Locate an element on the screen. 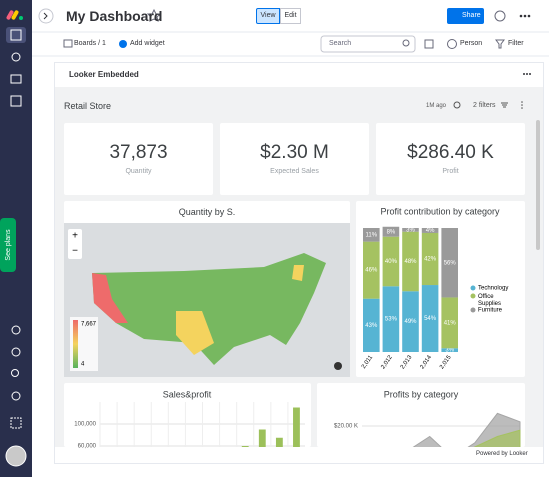  legend-label: Technology is located at coordinates (493, 289).